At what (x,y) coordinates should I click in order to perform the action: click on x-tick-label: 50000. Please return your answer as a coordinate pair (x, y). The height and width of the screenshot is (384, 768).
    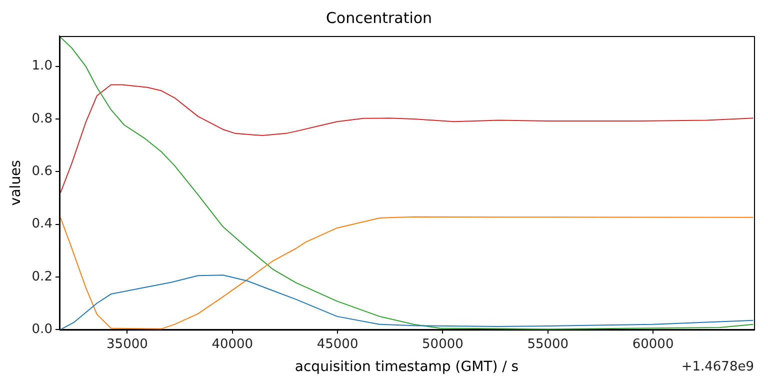
    Looking at the image, I should click on (443, 344).